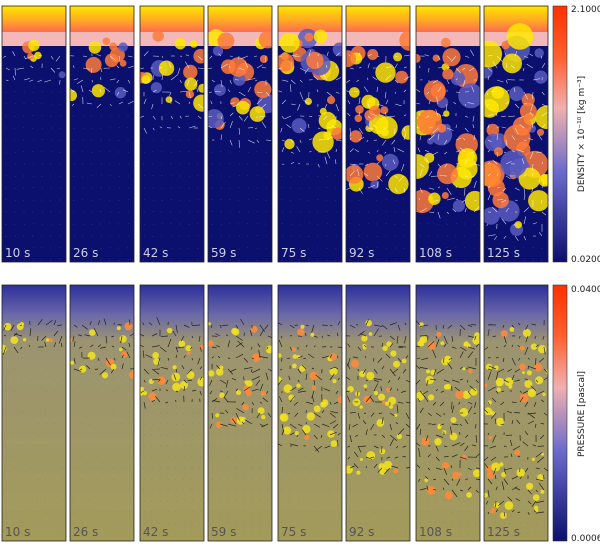 The height and width of the screenshot is (546, 600). What do you see at coordinates (172, 134) in the screenshot?
I see `density-panel: 42 s` at bounding box center [172, 134].